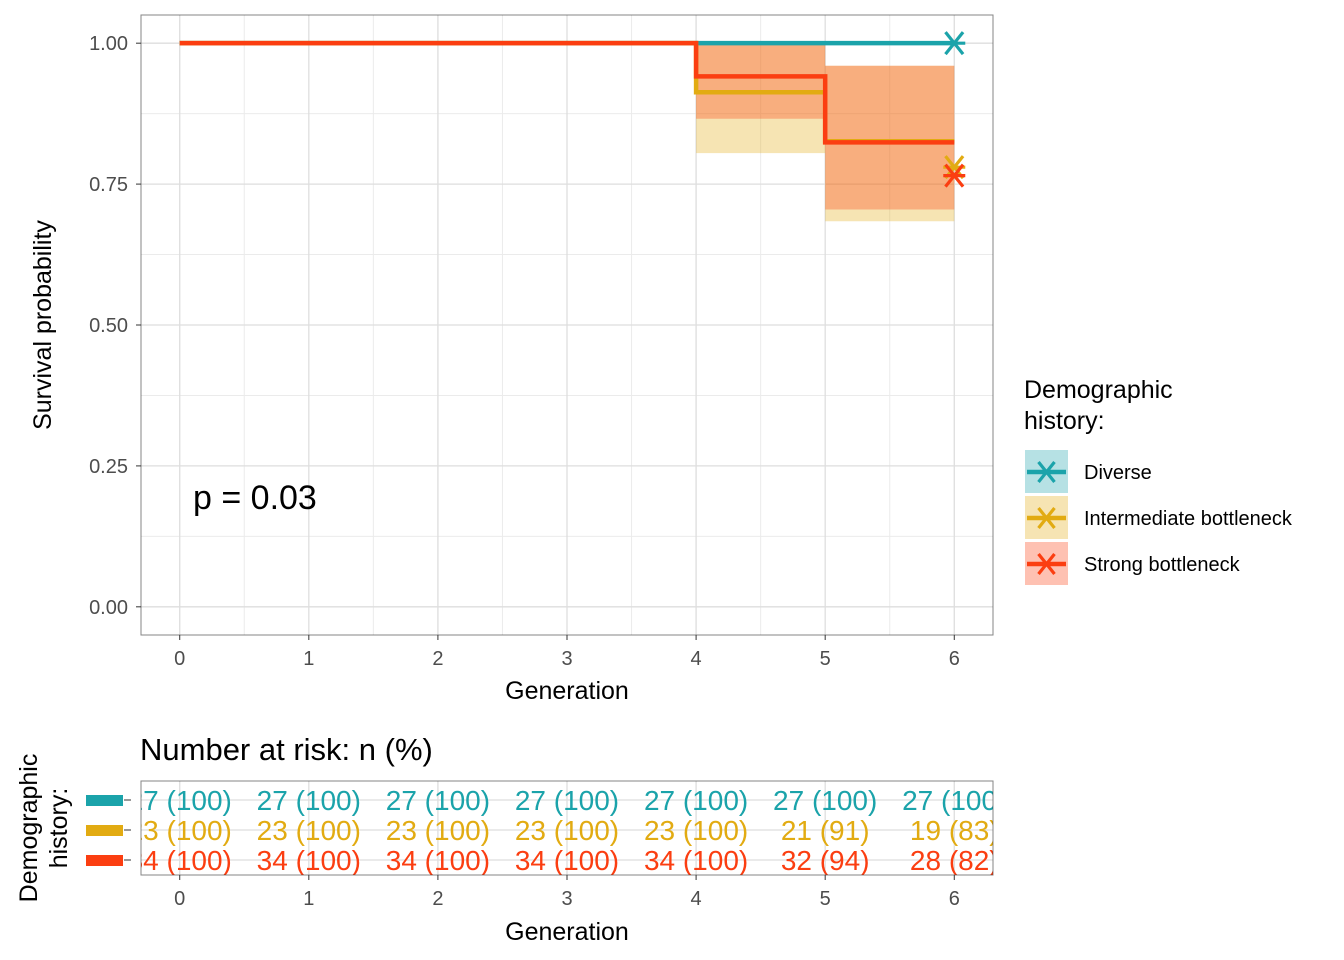 This screenshot has height=960, width=1344. I want to click on risk-cell: 28 (82), so click(954, 860).